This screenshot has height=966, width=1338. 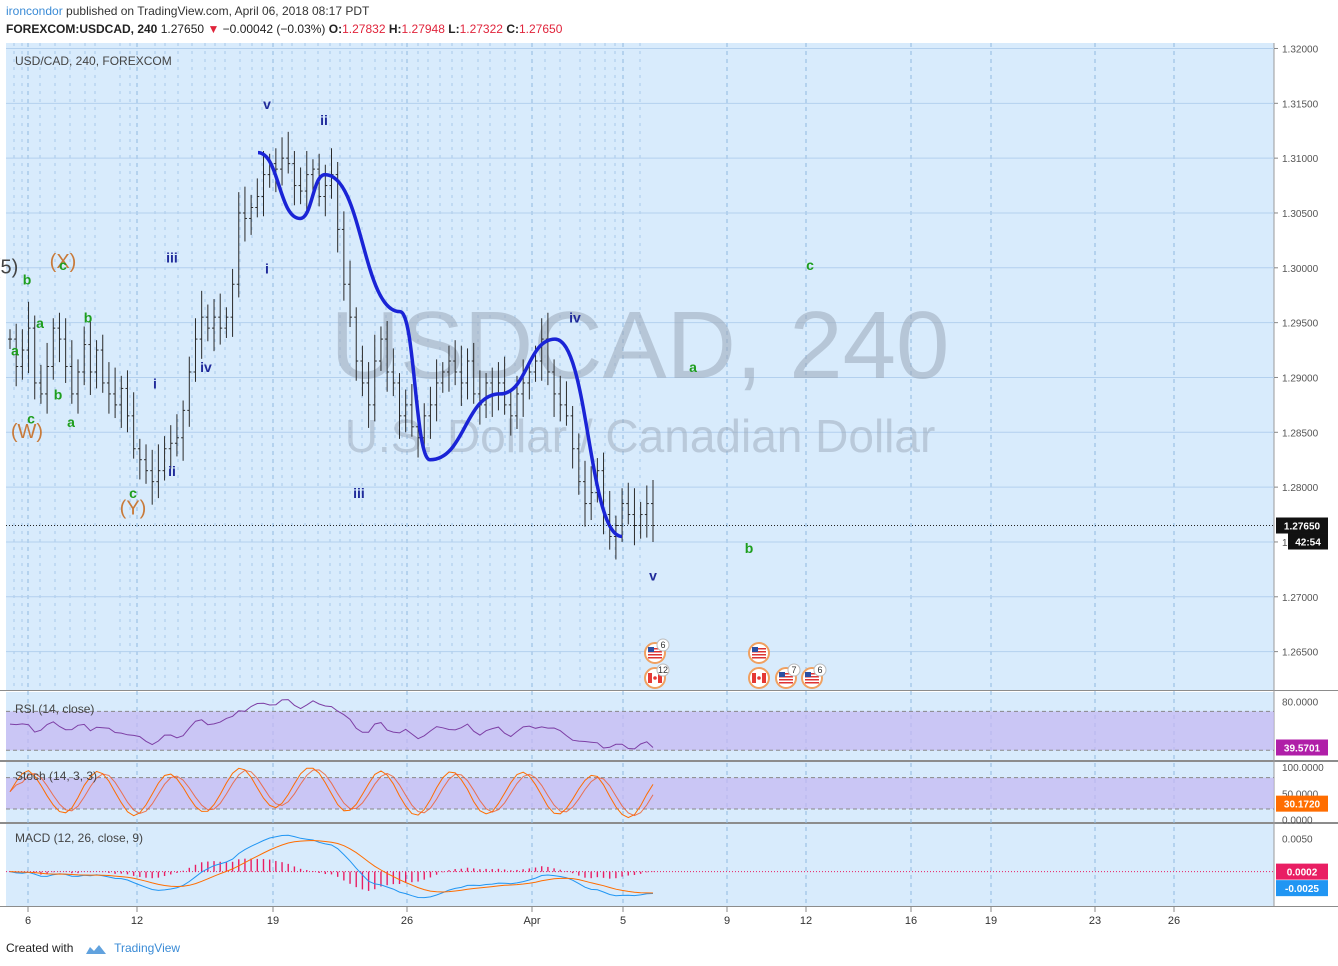 What do you see at coordinates (1300, 378) in the screenshot?
I see `price-tick-label: 1.29000` at bounding box center [1300, 378].